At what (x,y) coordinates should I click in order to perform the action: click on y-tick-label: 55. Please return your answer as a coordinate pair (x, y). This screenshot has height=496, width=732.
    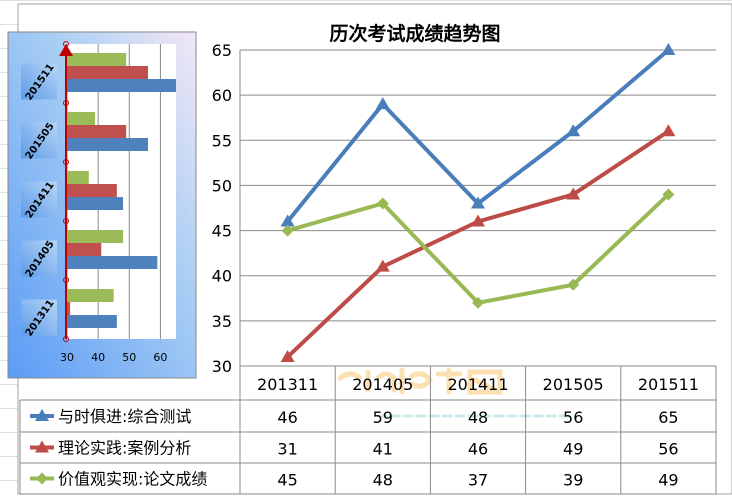
    Looking at the image, I should click on (222, 140).